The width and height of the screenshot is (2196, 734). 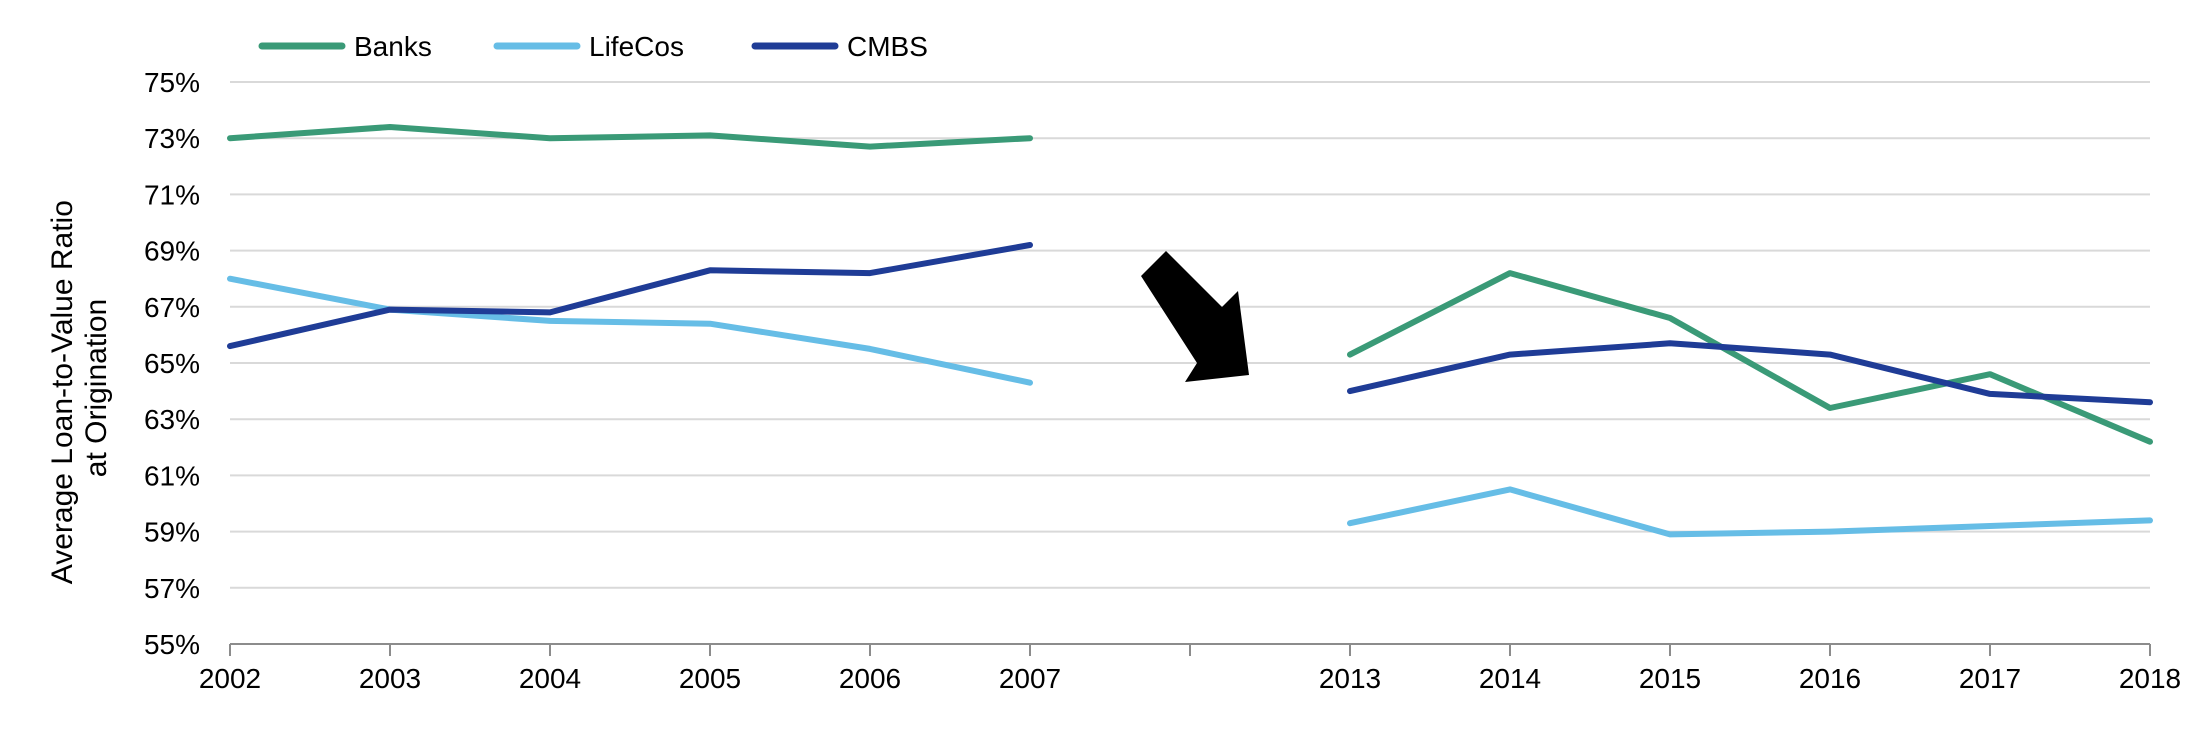 I want to click on x-tick-label: 2014, so click(x=1510, y=678).